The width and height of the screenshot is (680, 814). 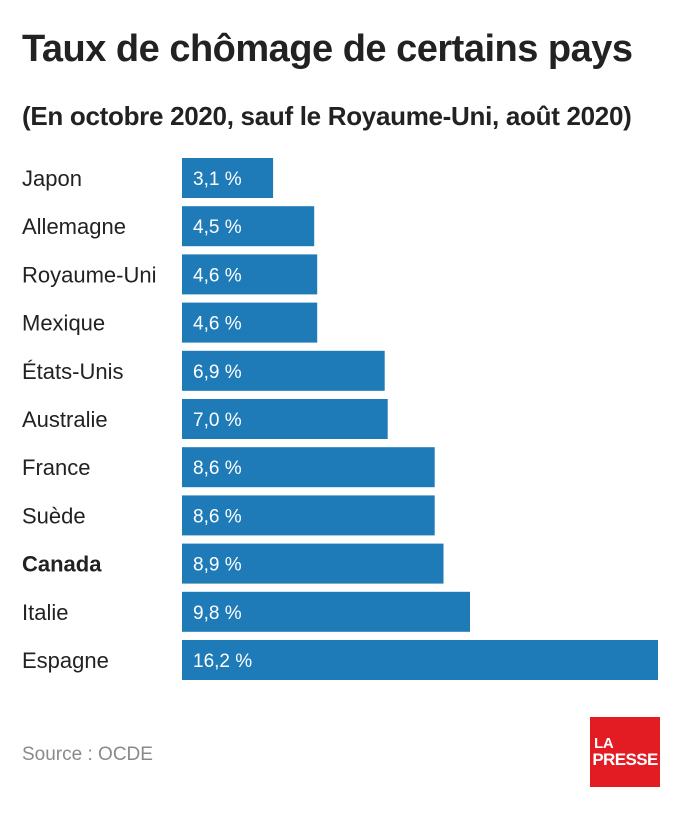 What do you see at coordinates (63, 323) in the screenshot?
I see `category-label: Mexique` at bounding box center [63, 323].